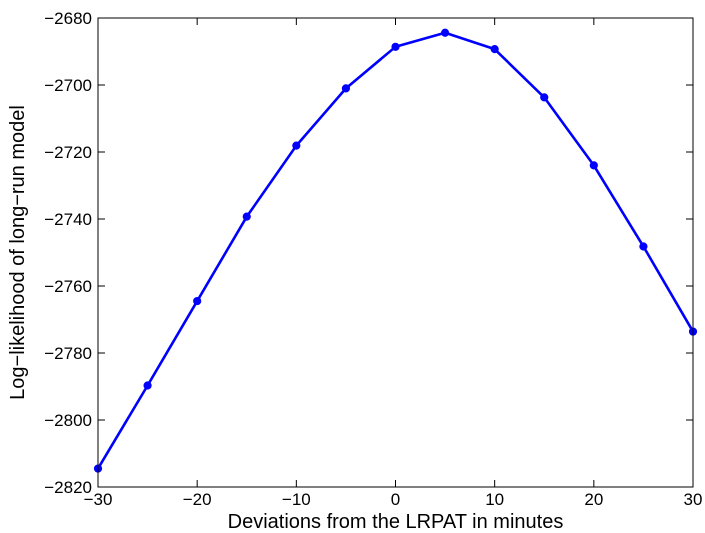 The image size is (705, 533). I want to click on y-tick-label: −2780, so click(68, 353).